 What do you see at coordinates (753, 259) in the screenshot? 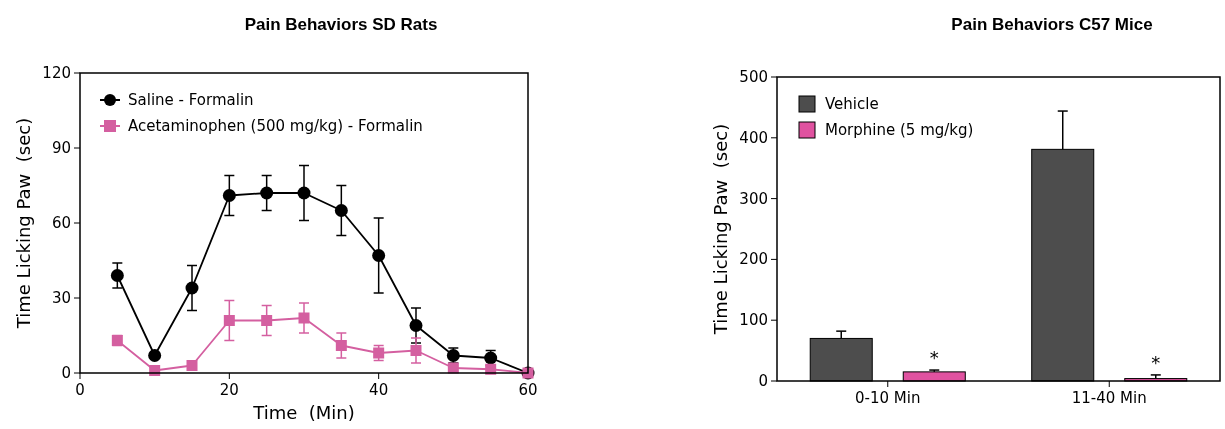
I see `y-tick-label: 200` at bounding box center [753, 259].